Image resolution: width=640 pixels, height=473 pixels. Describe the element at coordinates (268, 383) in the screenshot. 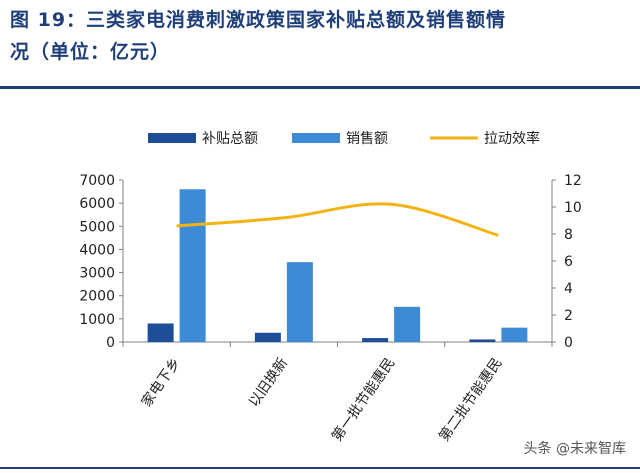

I see `x-category-label: 以旧换新` at that location.